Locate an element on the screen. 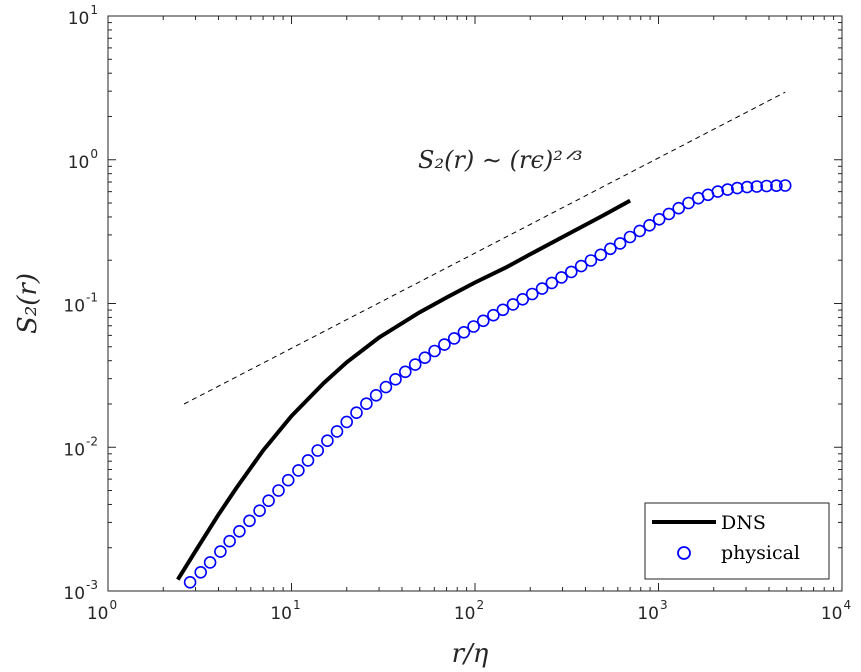  legend-label-dns: DNS is located at coordinates (743, 523).